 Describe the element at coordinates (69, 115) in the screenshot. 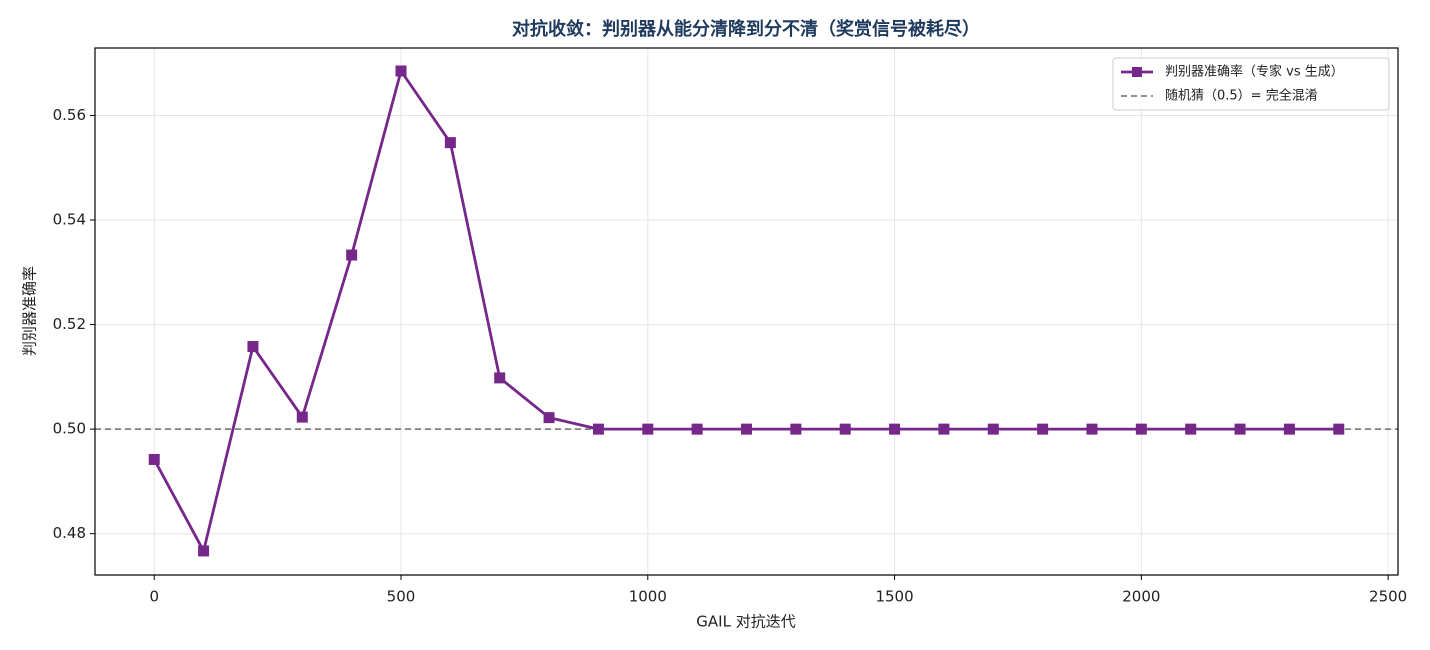

I see `y-tick-label: 0.56` at that location.